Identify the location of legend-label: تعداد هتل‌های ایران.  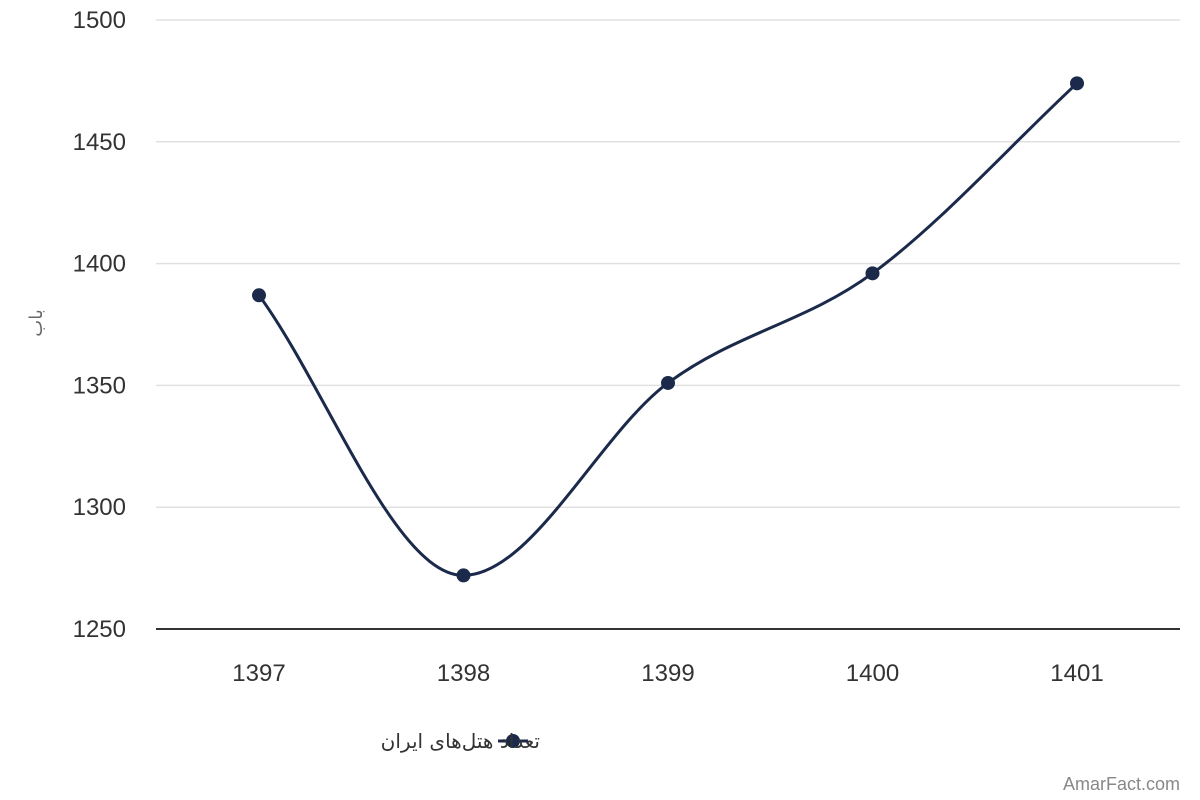
(460, 741).